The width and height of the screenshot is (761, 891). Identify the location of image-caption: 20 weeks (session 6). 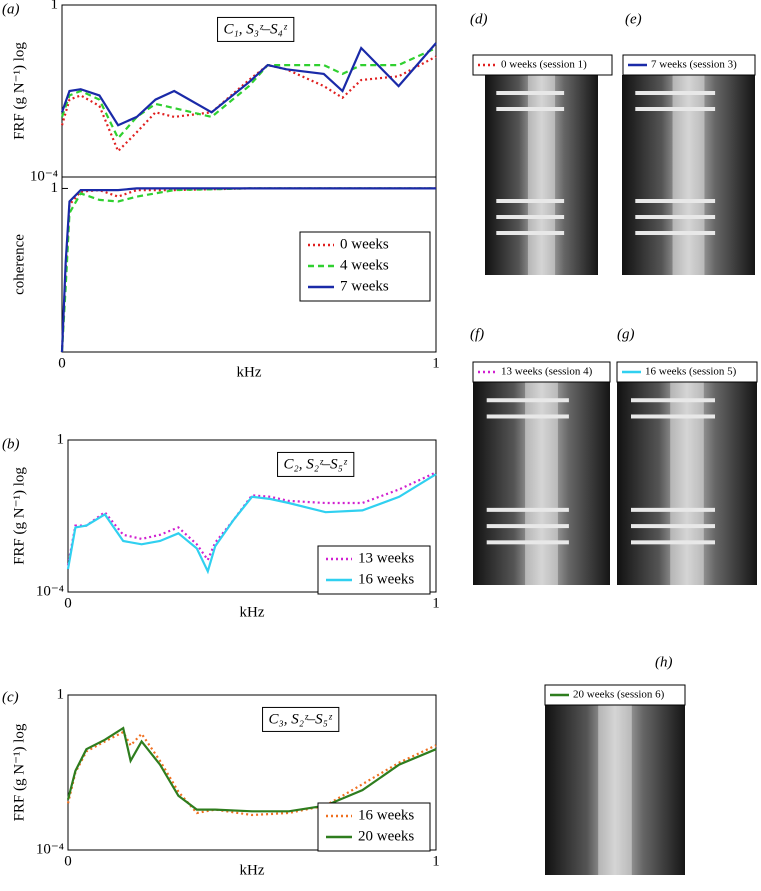
(619, 695).